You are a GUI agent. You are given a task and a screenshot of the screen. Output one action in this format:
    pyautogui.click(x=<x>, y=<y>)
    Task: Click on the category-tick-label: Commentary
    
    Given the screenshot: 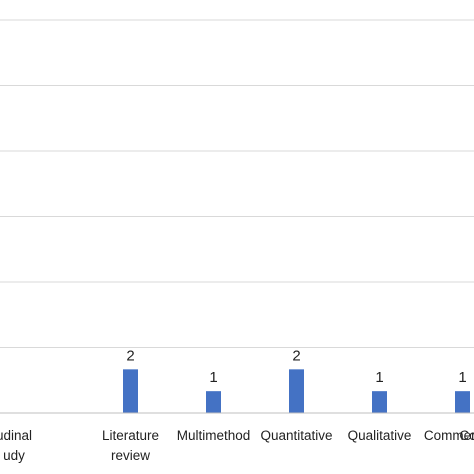 What is the action you would take?
    pyautogui.click(x=449, y=435)
    